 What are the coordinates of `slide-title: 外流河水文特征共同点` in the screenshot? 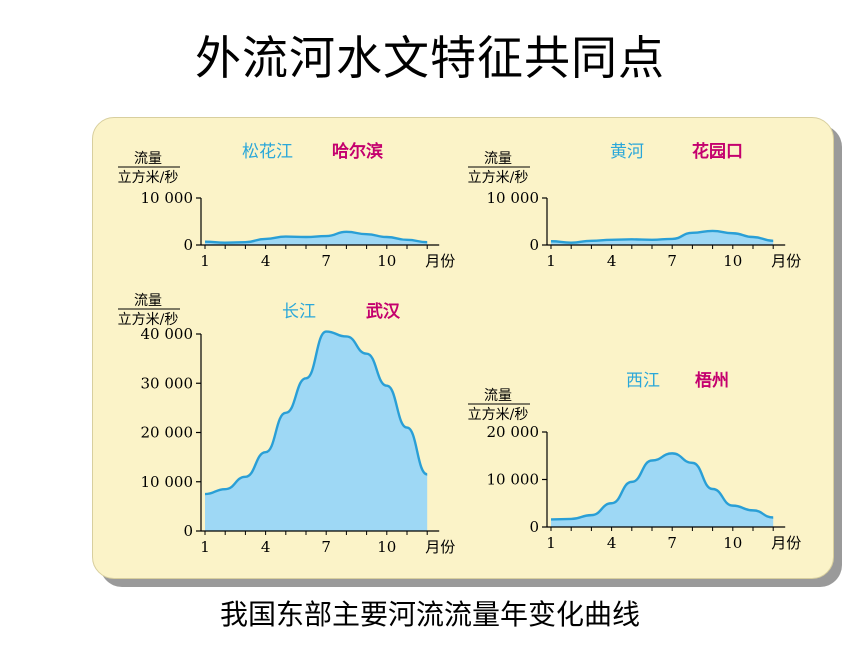 It's located at (430, 58).